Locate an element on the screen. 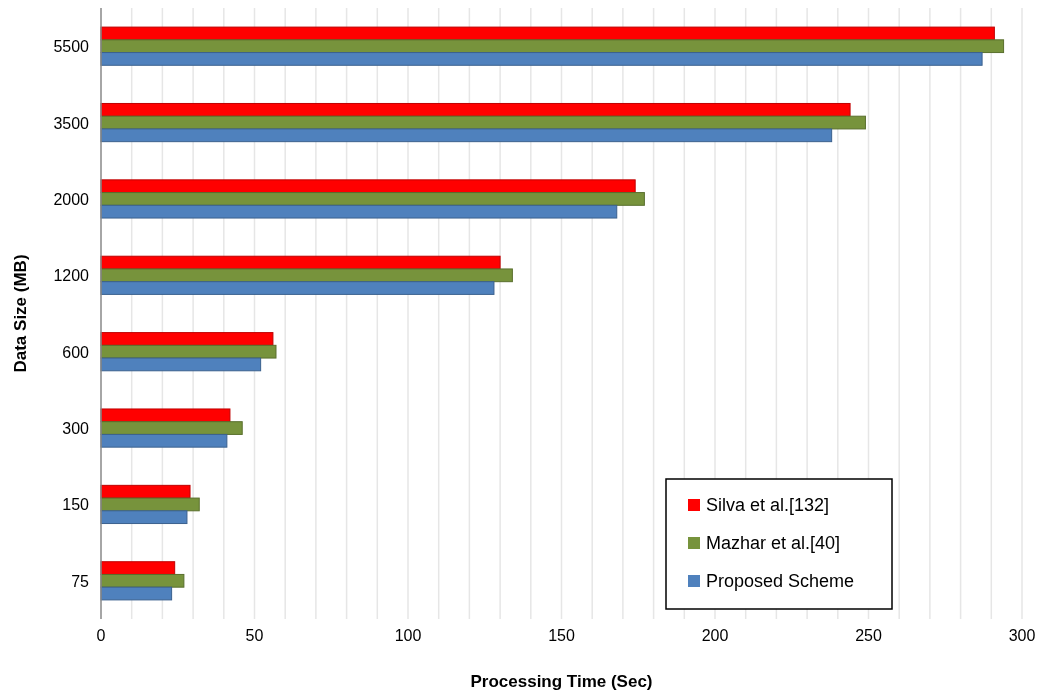 This screenshot has width=1043, height=699. x-tick-label: 250 is located at coordinates (868, 635).